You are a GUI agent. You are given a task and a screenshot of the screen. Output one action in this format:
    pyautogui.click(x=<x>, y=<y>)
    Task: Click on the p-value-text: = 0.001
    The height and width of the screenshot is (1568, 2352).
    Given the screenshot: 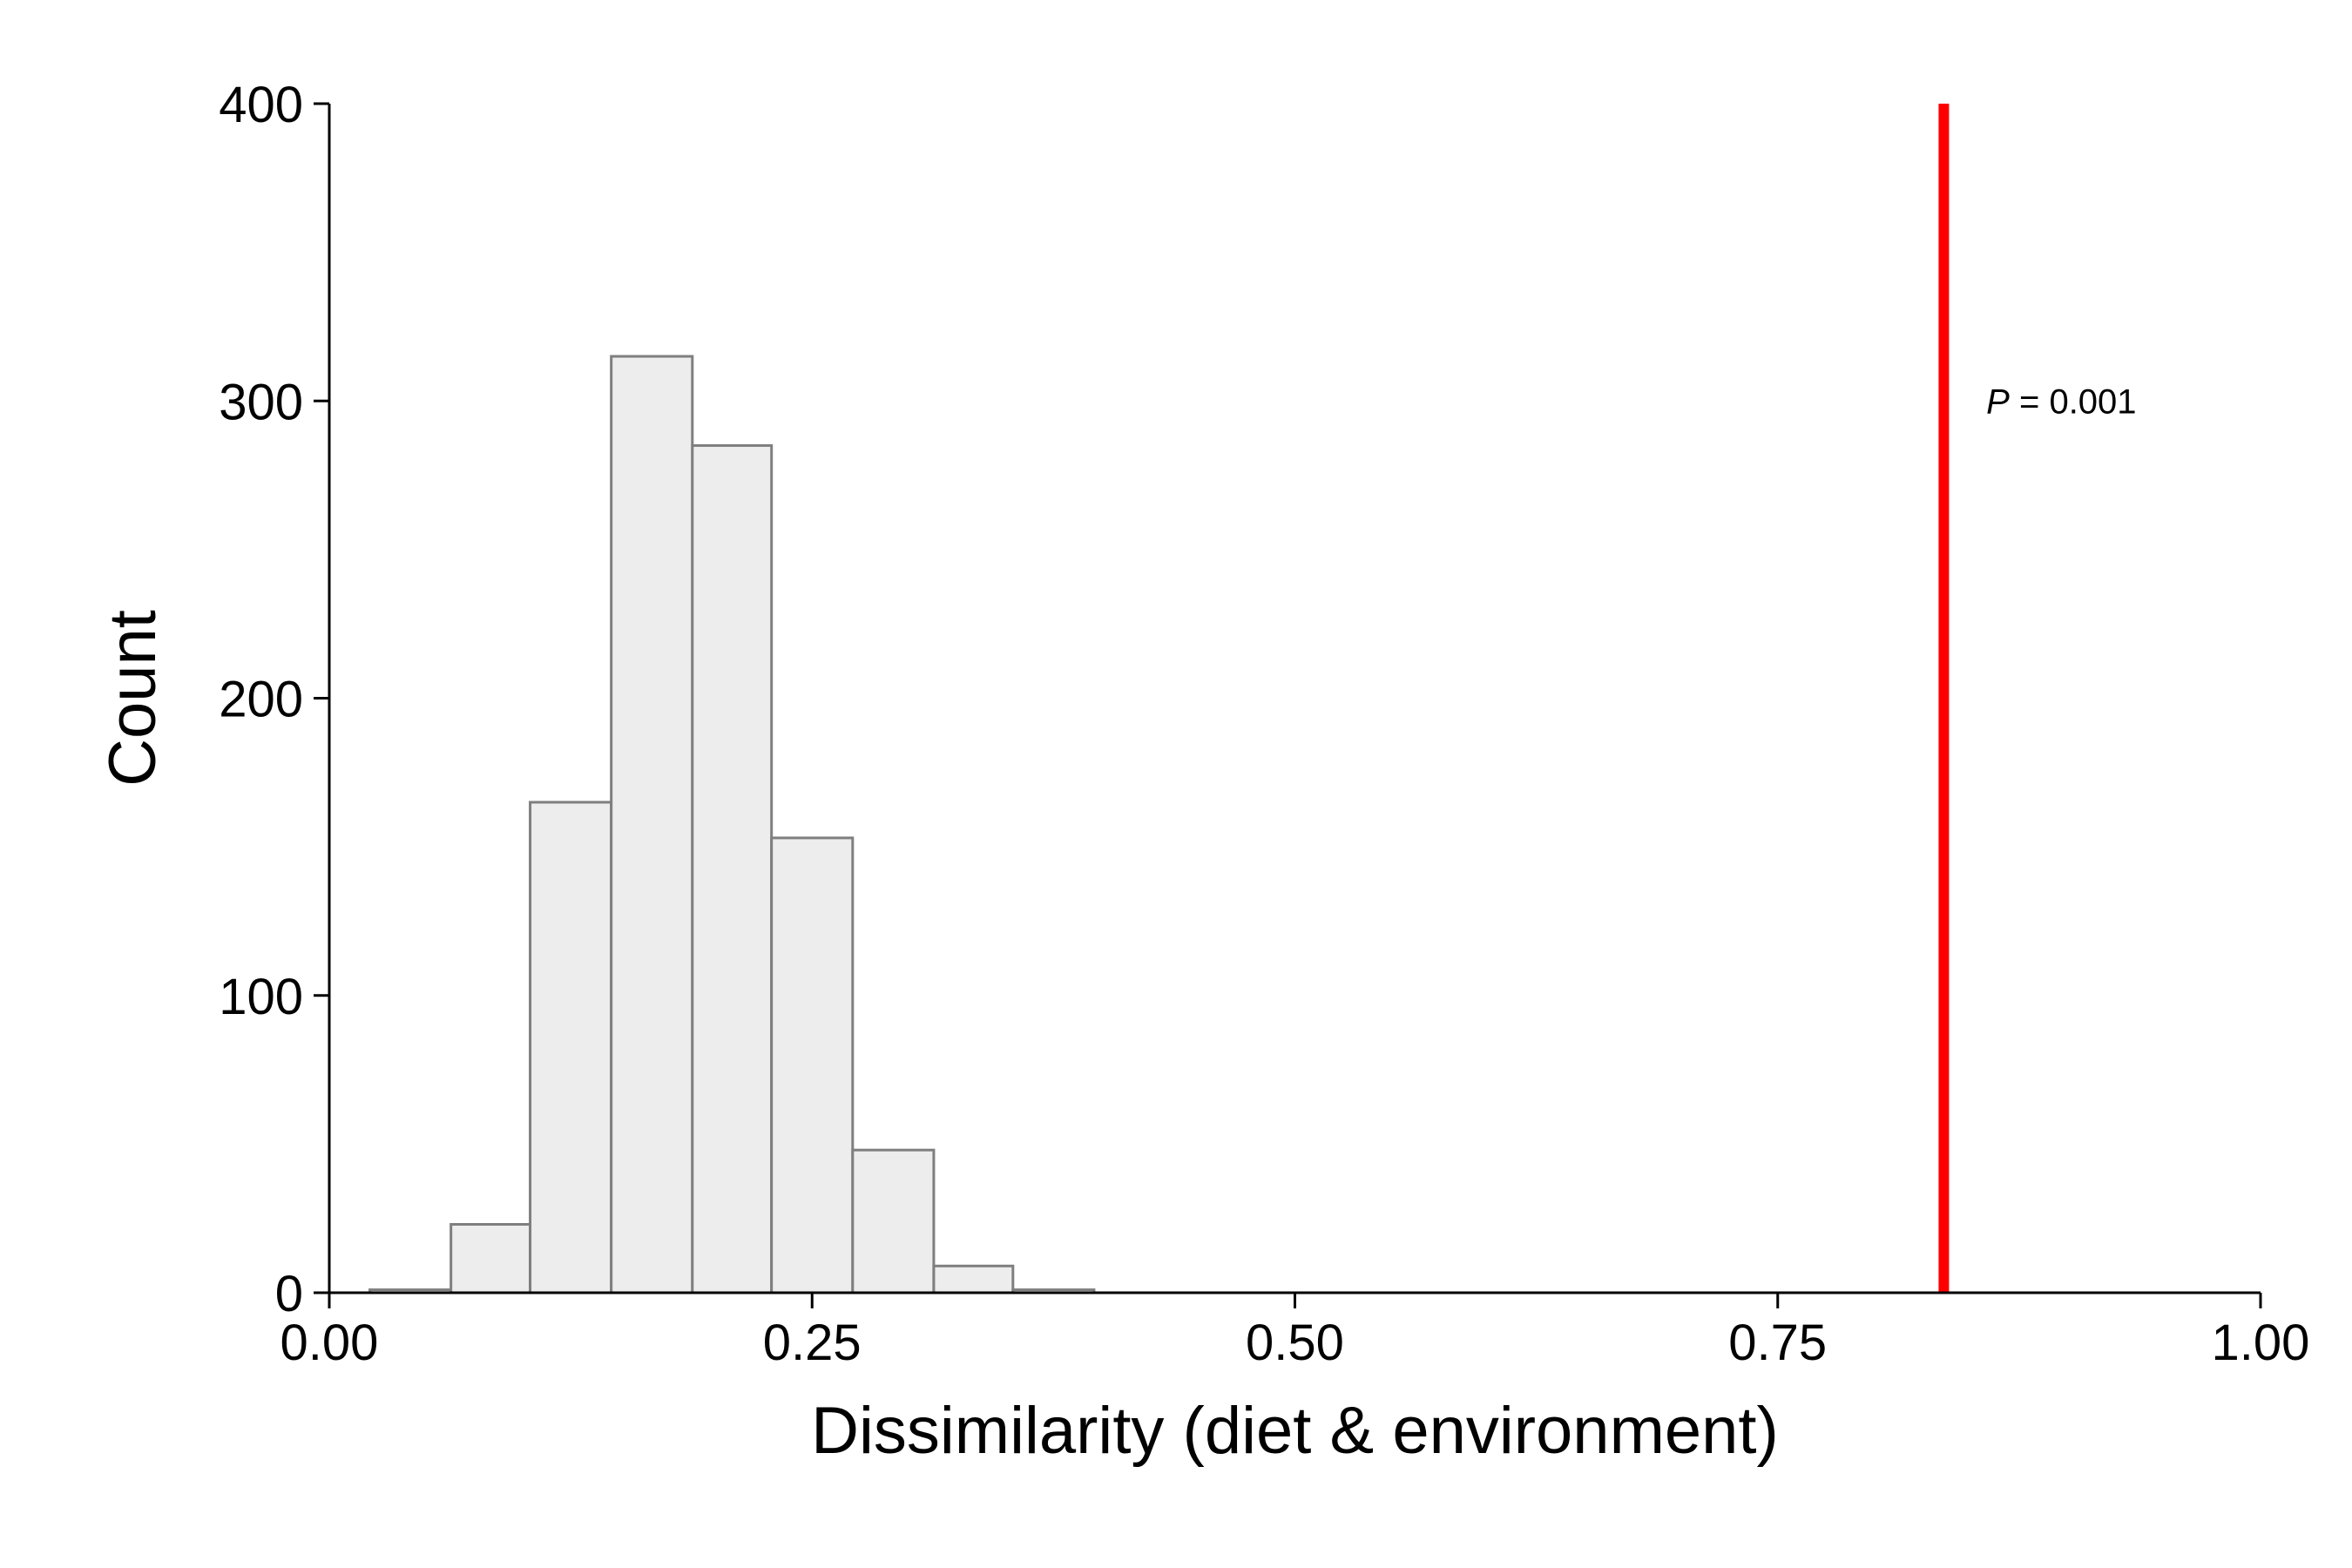 What is the action you would take?
    pyautogui.click(x=2073, y=401)
    